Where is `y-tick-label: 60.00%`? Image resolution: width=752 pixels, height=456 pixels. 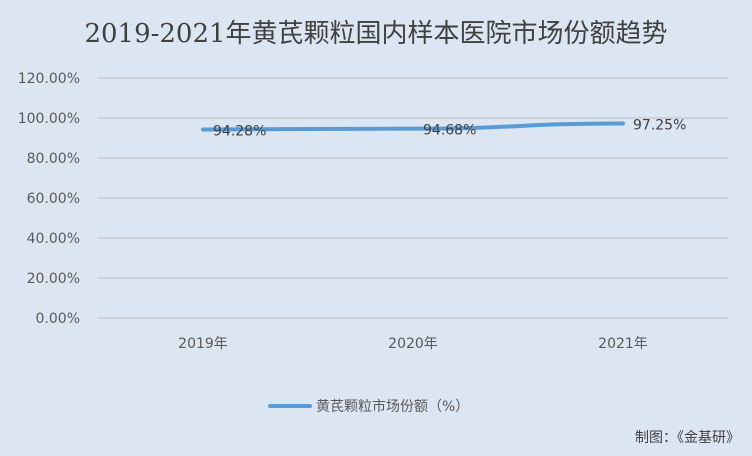 y-tick-label: 60.00% is located at coordinates (53, 199).